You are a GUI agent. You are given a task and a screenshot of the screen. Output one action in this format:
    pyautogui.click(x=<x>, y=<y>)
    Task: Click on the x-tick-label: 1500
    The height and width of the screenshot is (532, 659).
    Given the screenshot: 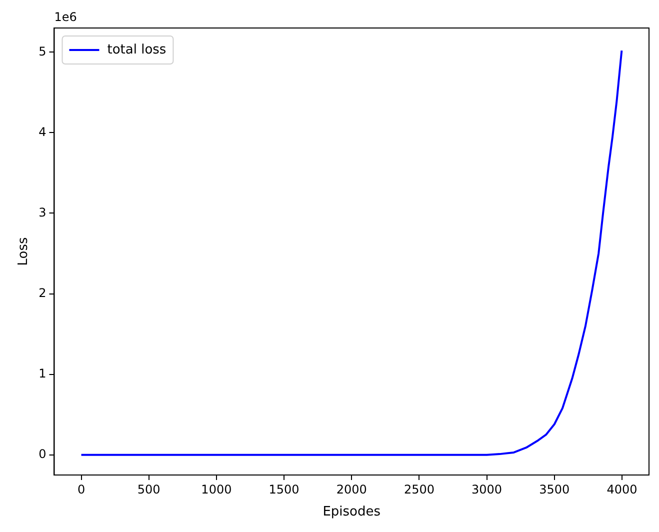 What is the action you would take?
    pyautogui.click(x=284, y=489)
    